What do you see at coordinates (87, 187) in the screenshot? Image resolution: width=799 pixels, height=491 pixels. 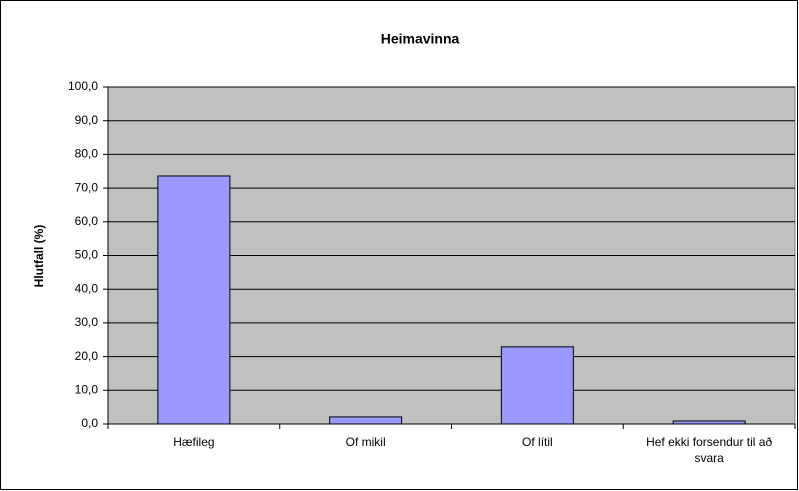 I see `y-tick-label: 70,0` at bounding box center [87, 187].